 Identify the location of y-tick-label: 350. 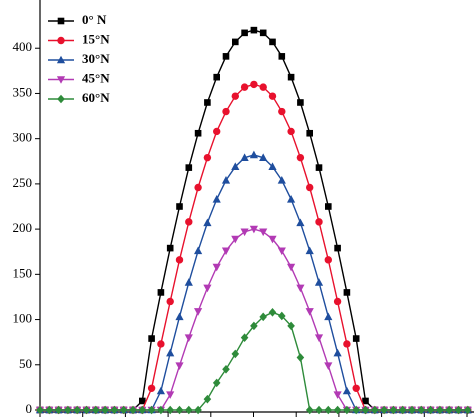
(23, 91).